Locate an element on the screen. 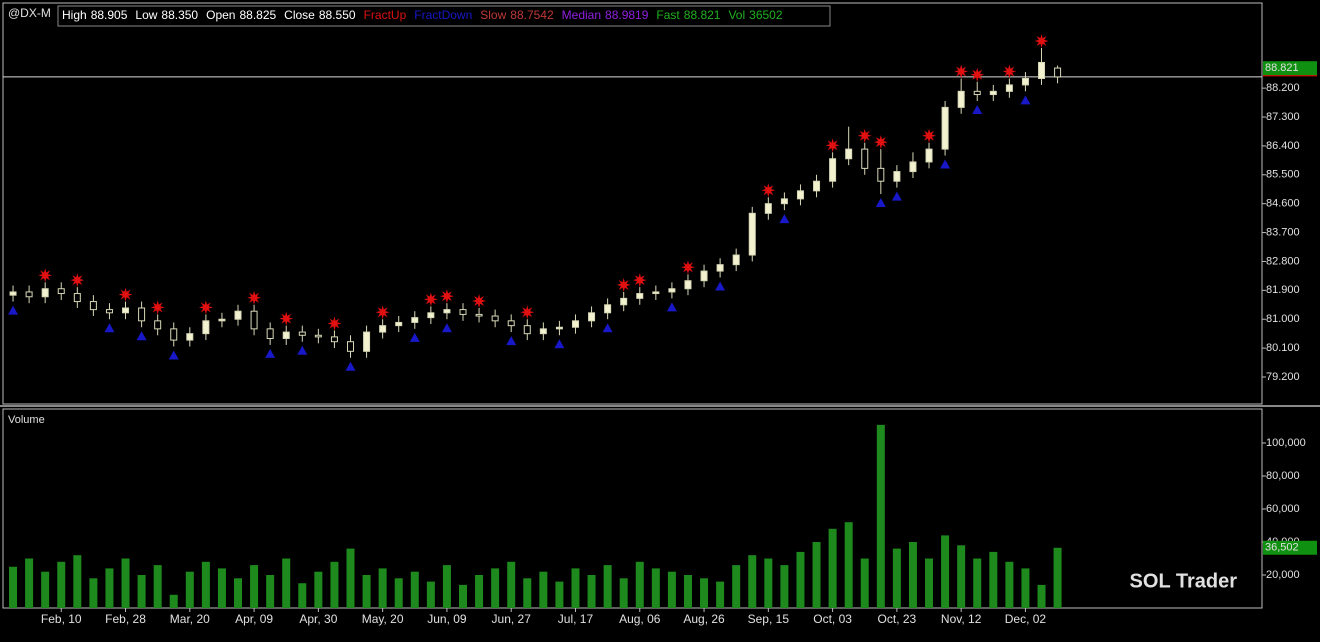 The width and height of the screenshot is (1320, 642). x-tick-label: Sep, 15 is located at coordinates (769, 619).